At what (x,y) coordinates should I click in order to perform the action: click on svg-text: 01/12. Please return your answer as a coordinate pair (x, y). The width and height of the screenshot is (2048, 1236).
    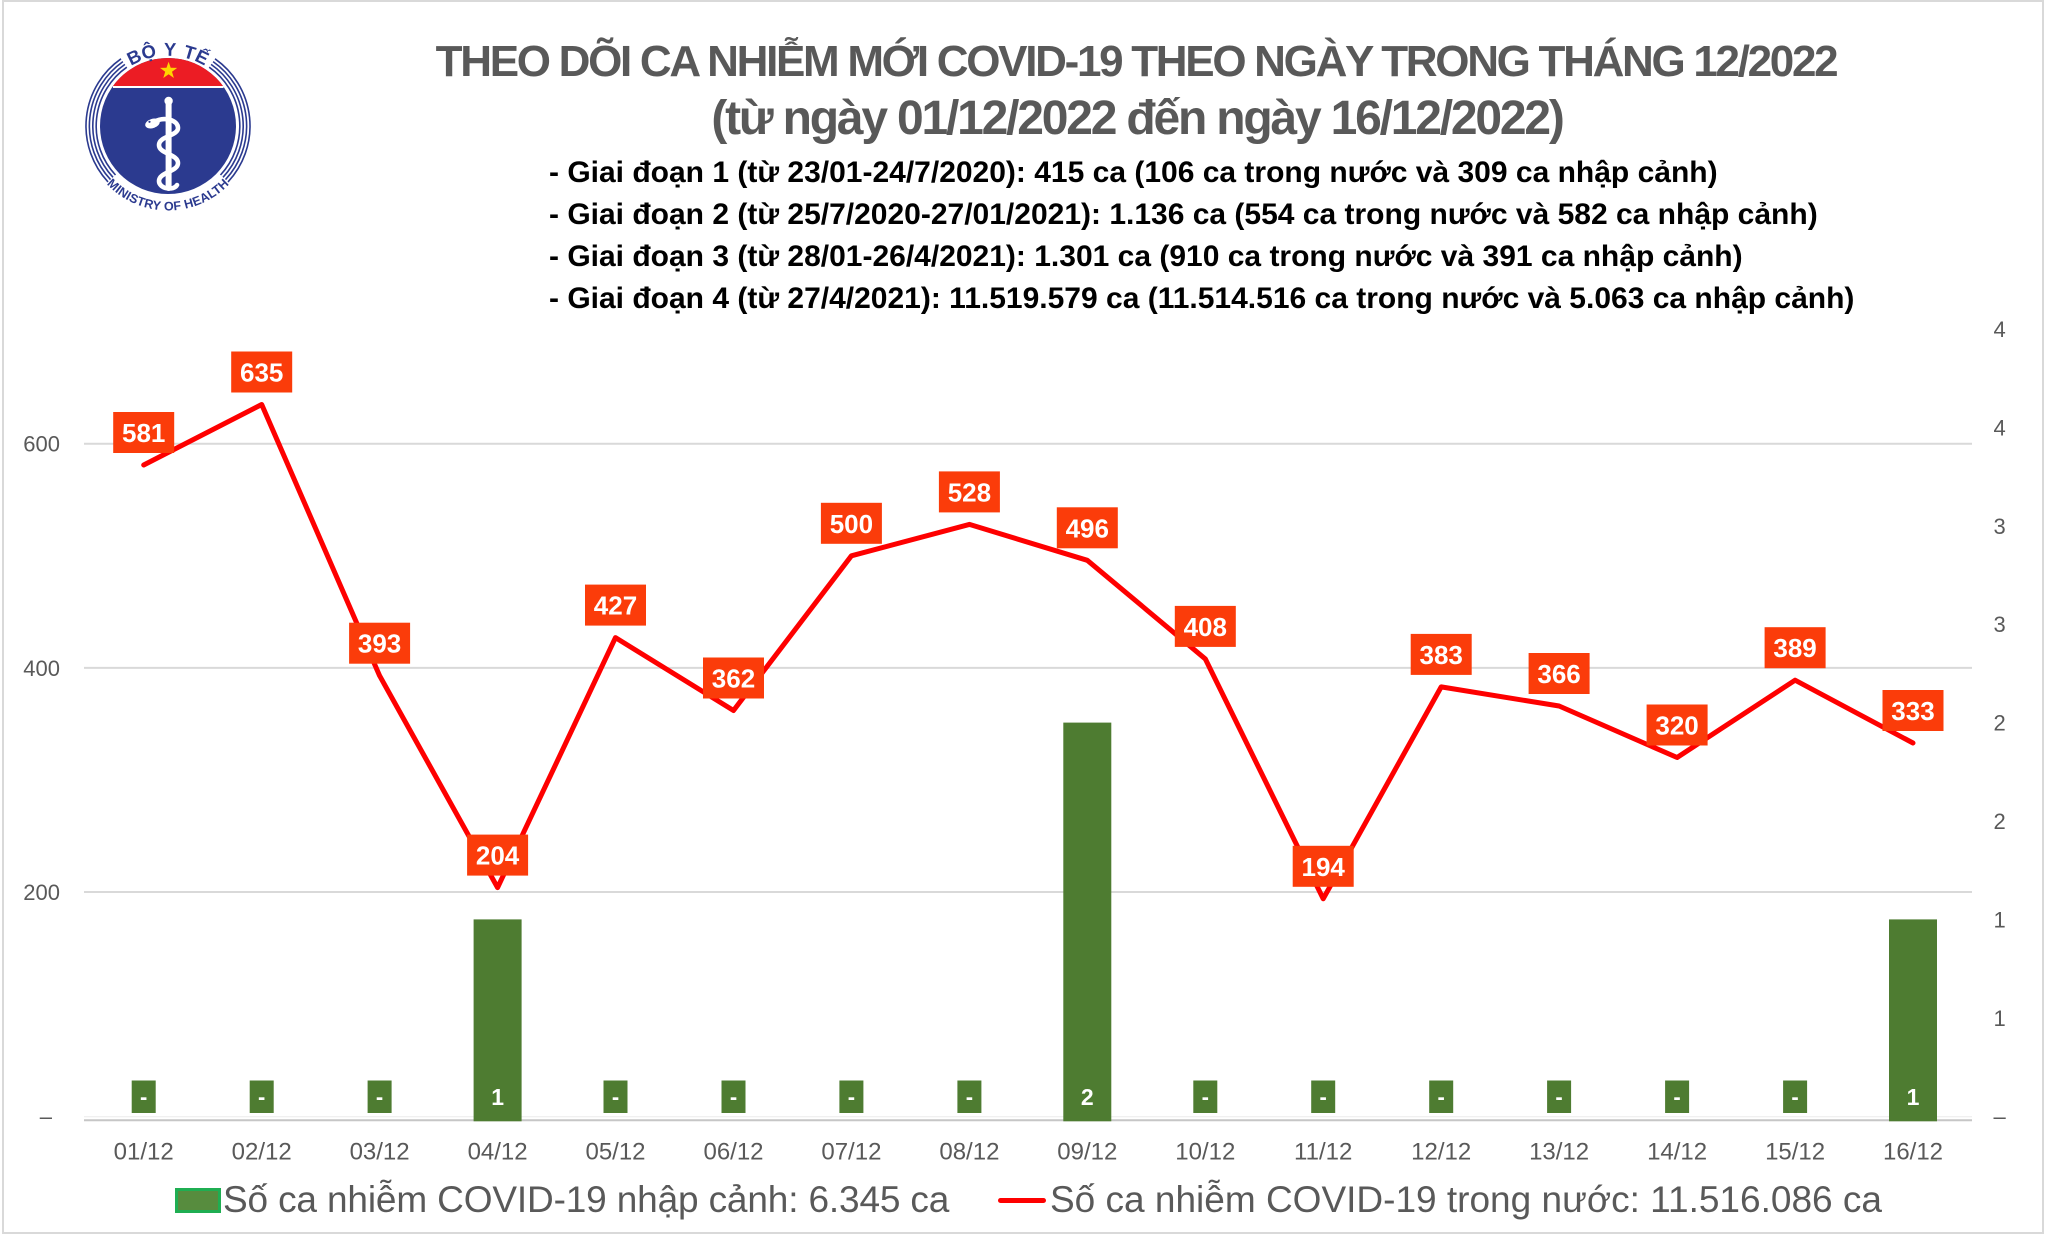
    Looking at the image, I should click on (144, 1152).